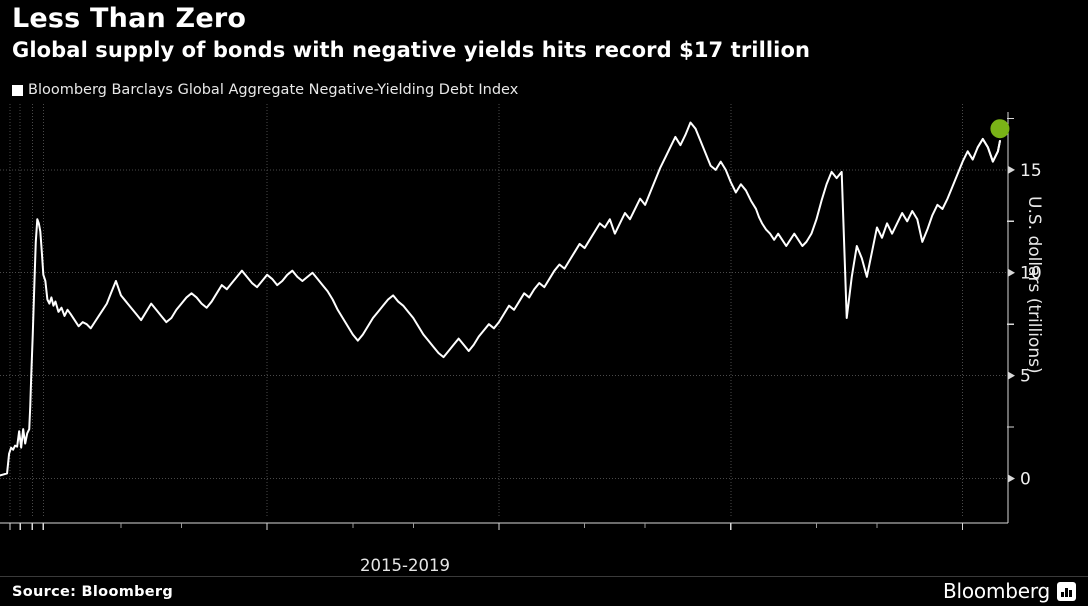  What do you see at coordinates (1025, 480) in the screenshot?
I see `y-axis-tick-label: 0` at bounding box center [1025, 480].